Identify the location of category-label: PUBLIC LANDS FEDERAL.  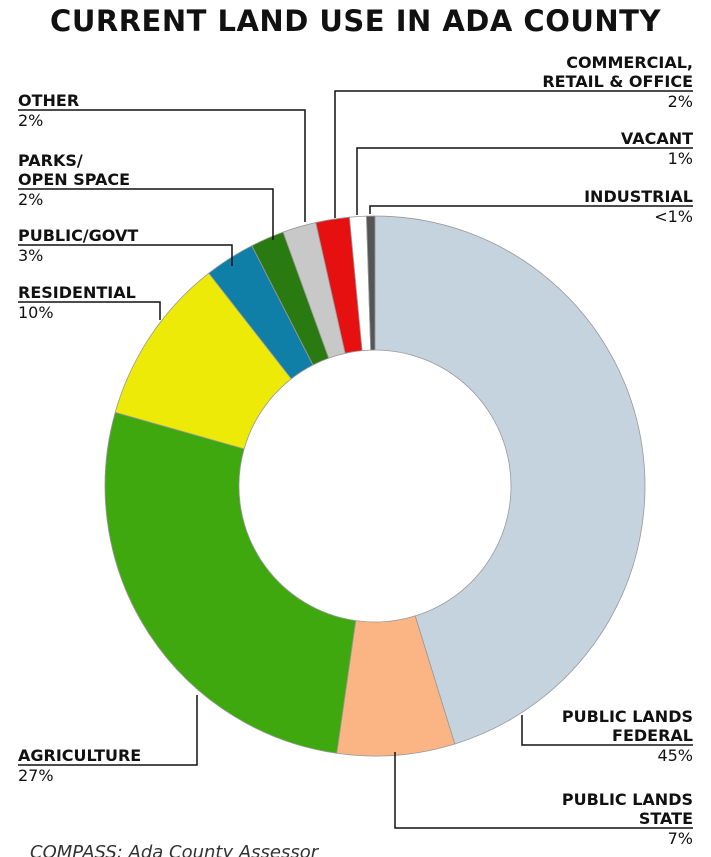
(627, 726).